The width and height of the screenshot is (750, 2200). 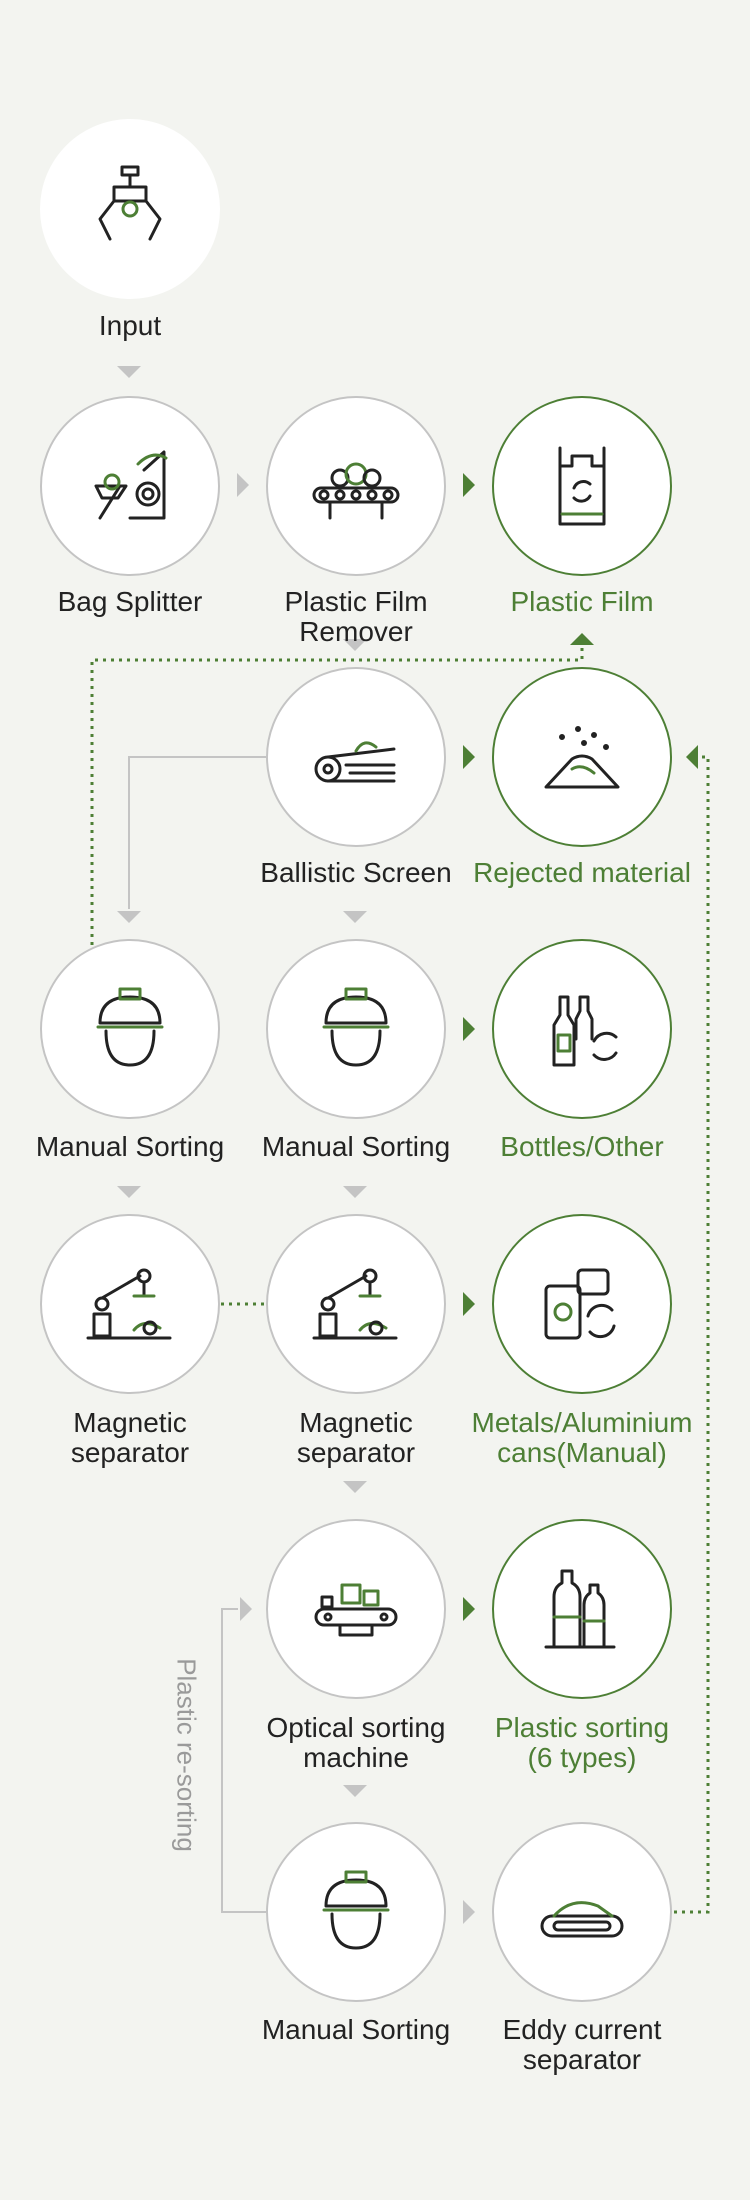 What do you see at coordinates (582, 1422) in the screenshot?
I see `label-metals-line1: Metals/Aluminium` at bounding box center [582, 1422].